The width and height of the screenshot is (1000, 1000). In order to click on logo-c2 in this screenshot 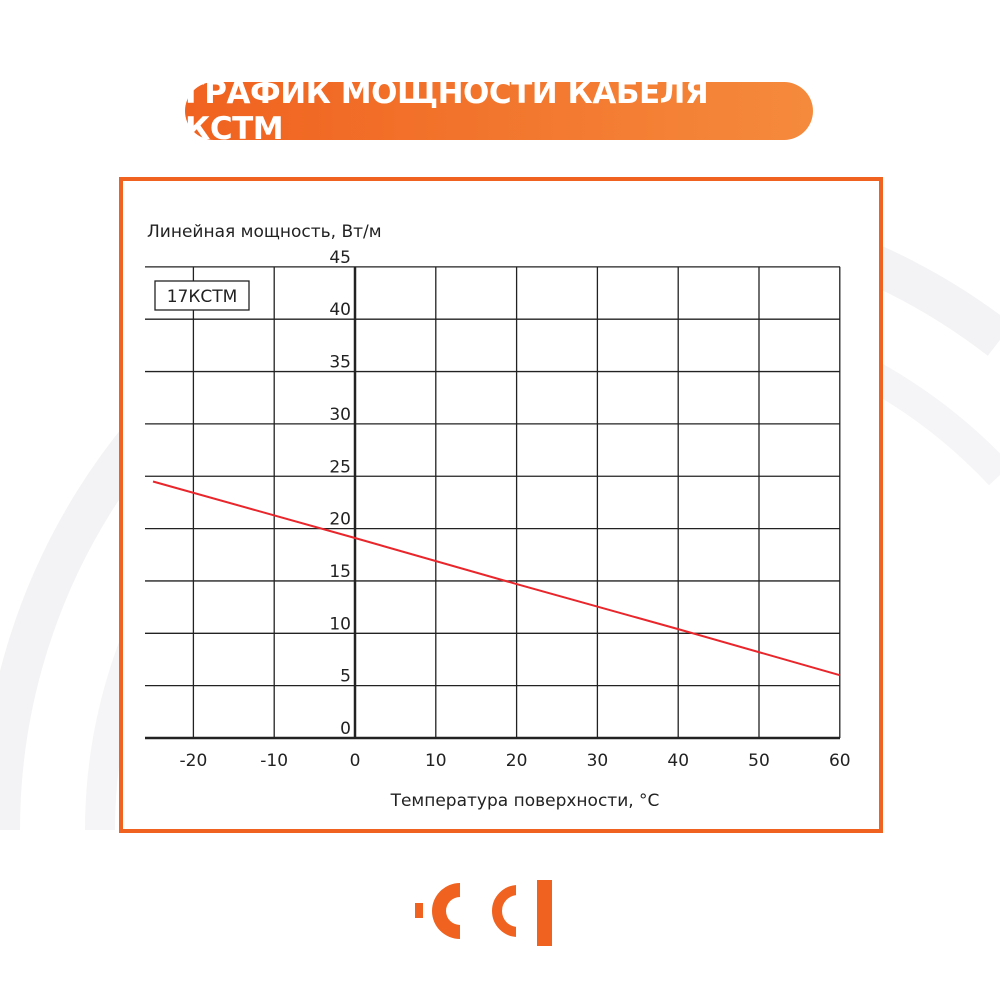, I will do `click(504, 911)`.